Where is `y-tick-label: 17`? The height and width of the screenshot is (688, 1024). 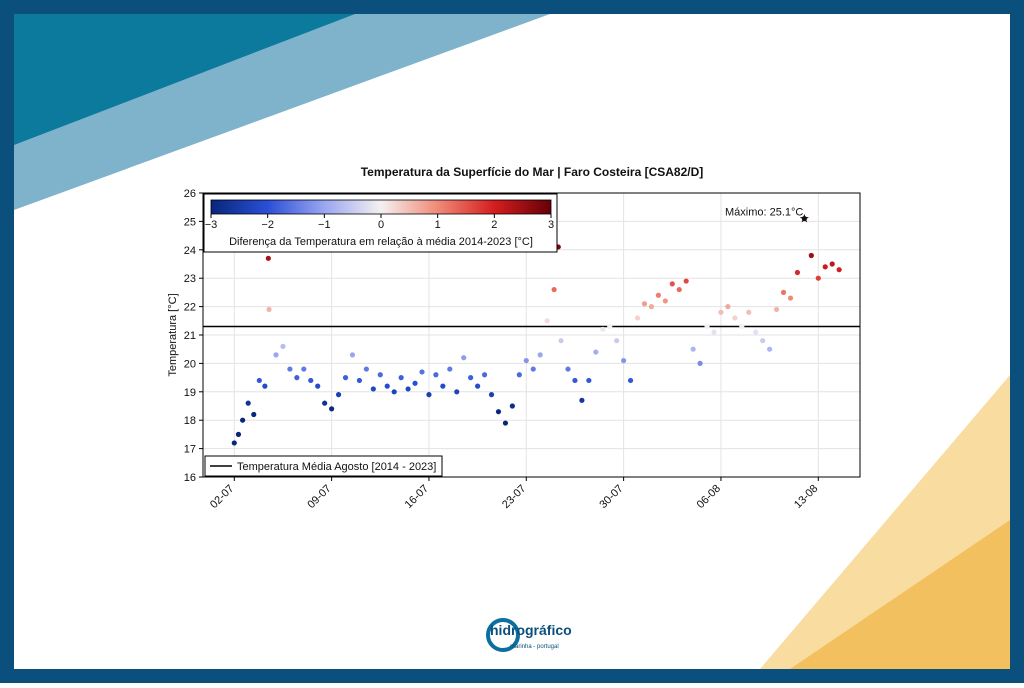
y-tick-label: 17 is located at coordinates (190, 450).